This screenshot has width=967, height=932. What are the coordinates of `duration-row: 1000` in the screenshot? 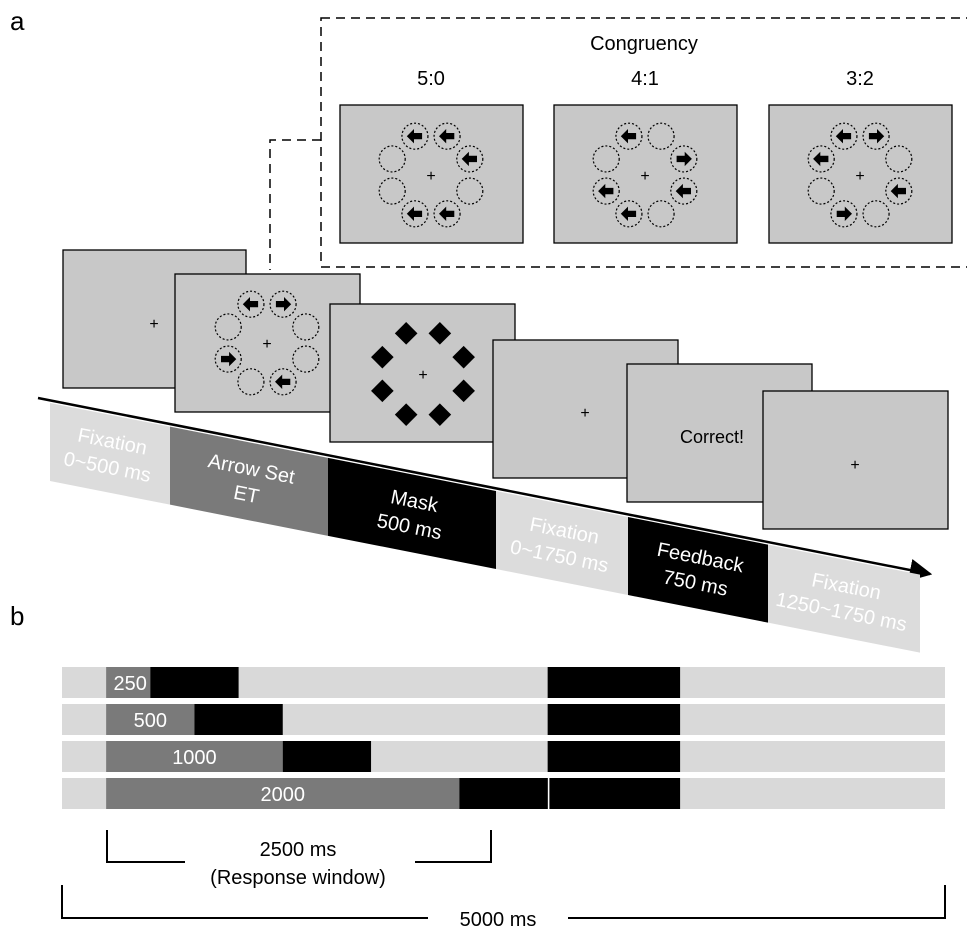 It's located at (503, 756).